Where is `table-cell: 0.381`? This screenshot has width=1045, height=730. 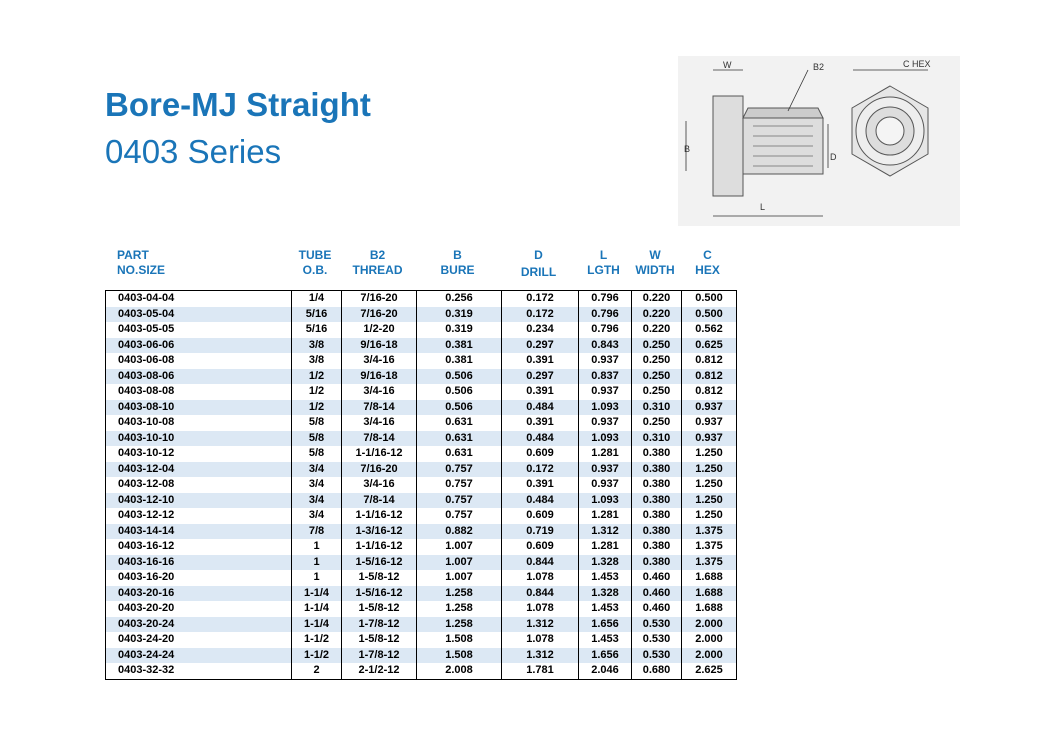 table-cell: 0.381 is located at coordinates (459, 345).